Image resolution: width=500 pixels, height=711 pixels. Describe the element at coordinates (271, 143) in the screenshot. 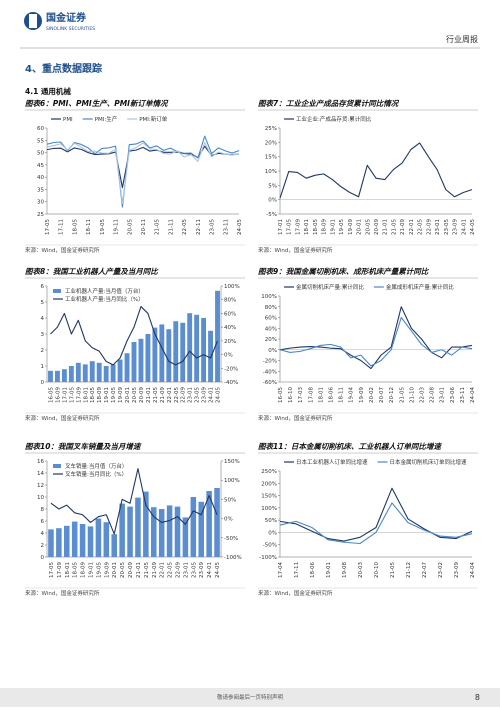

I see `y-tick-label: 20%` at that location.